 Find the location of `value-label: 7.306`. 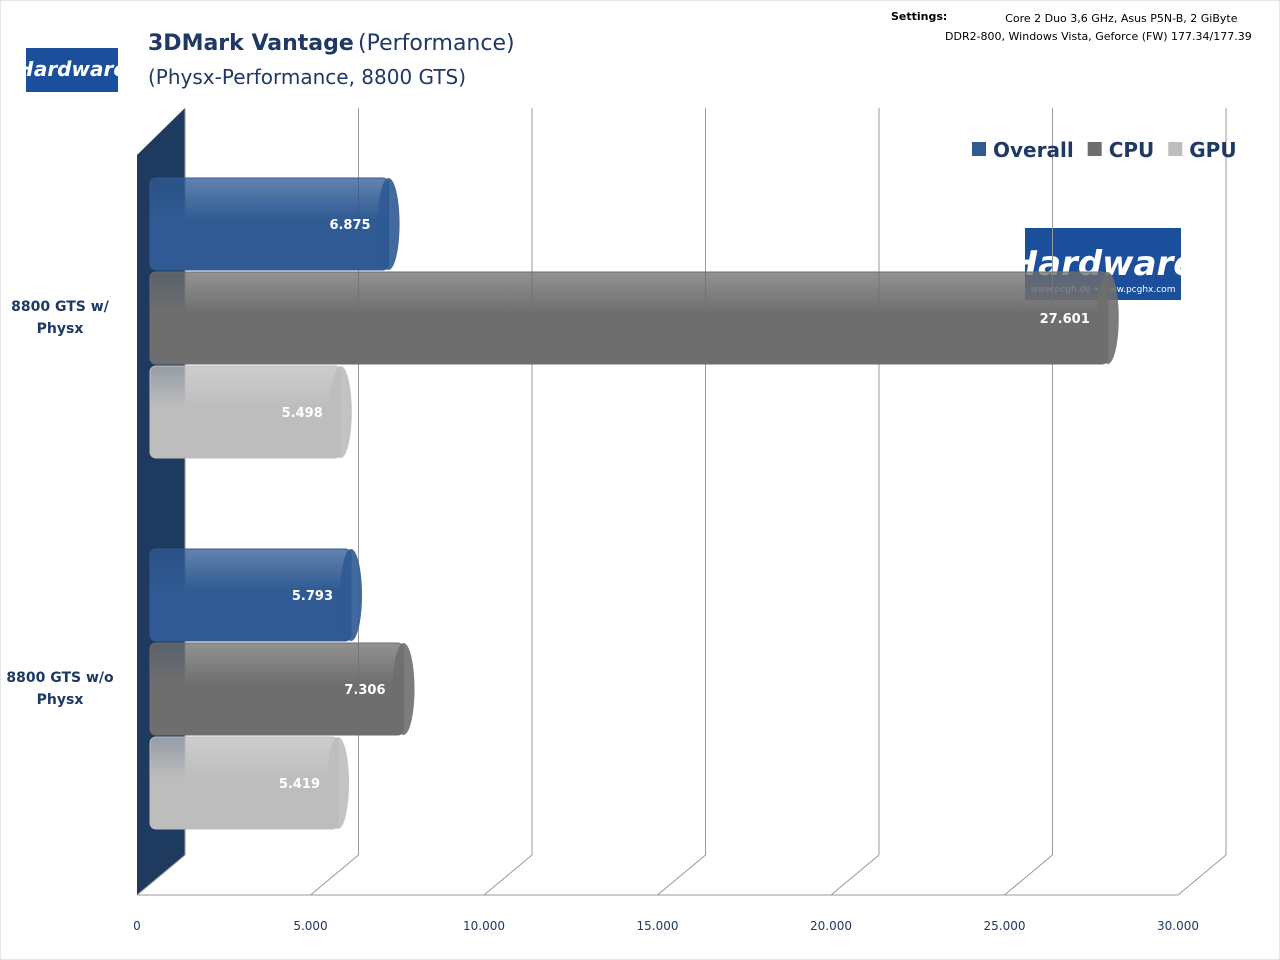

value-label: 7.306 is located at coordinates (364, 690).